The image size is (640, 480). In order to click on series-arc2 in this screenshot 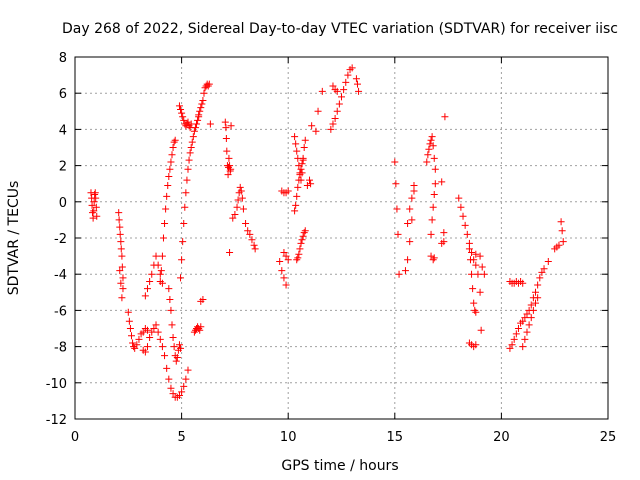, I will do `click(121, 255)`.